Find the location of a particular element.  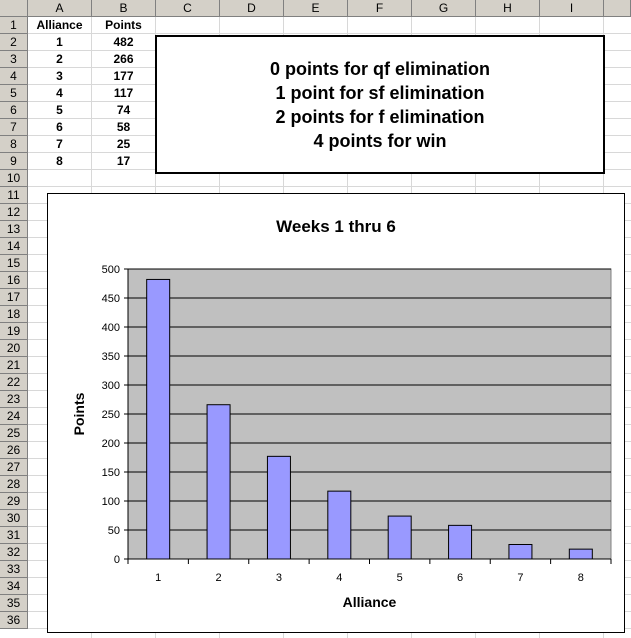

row-header-11: 11 is located at coordinates (14, 195).